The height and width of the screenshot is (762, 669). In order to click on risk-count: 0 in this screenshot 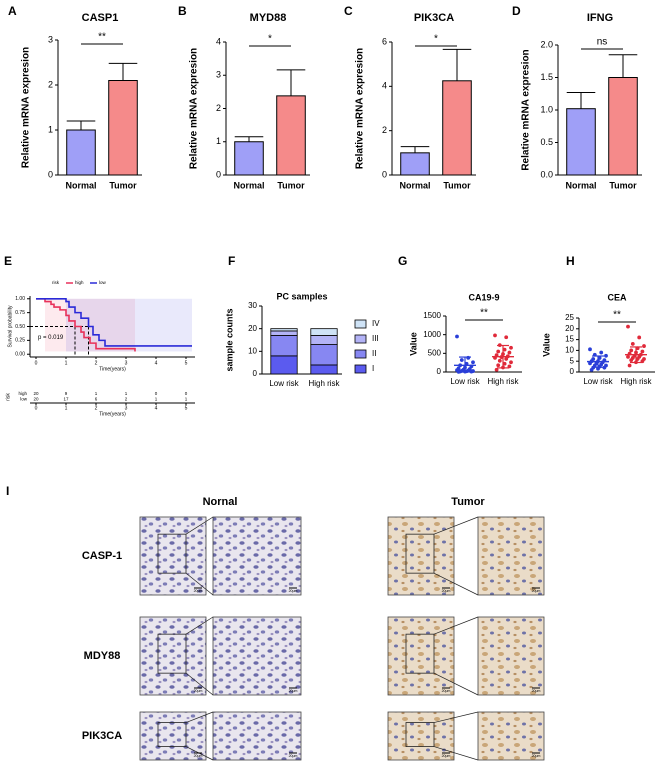, I will do `click(156, 393)`.